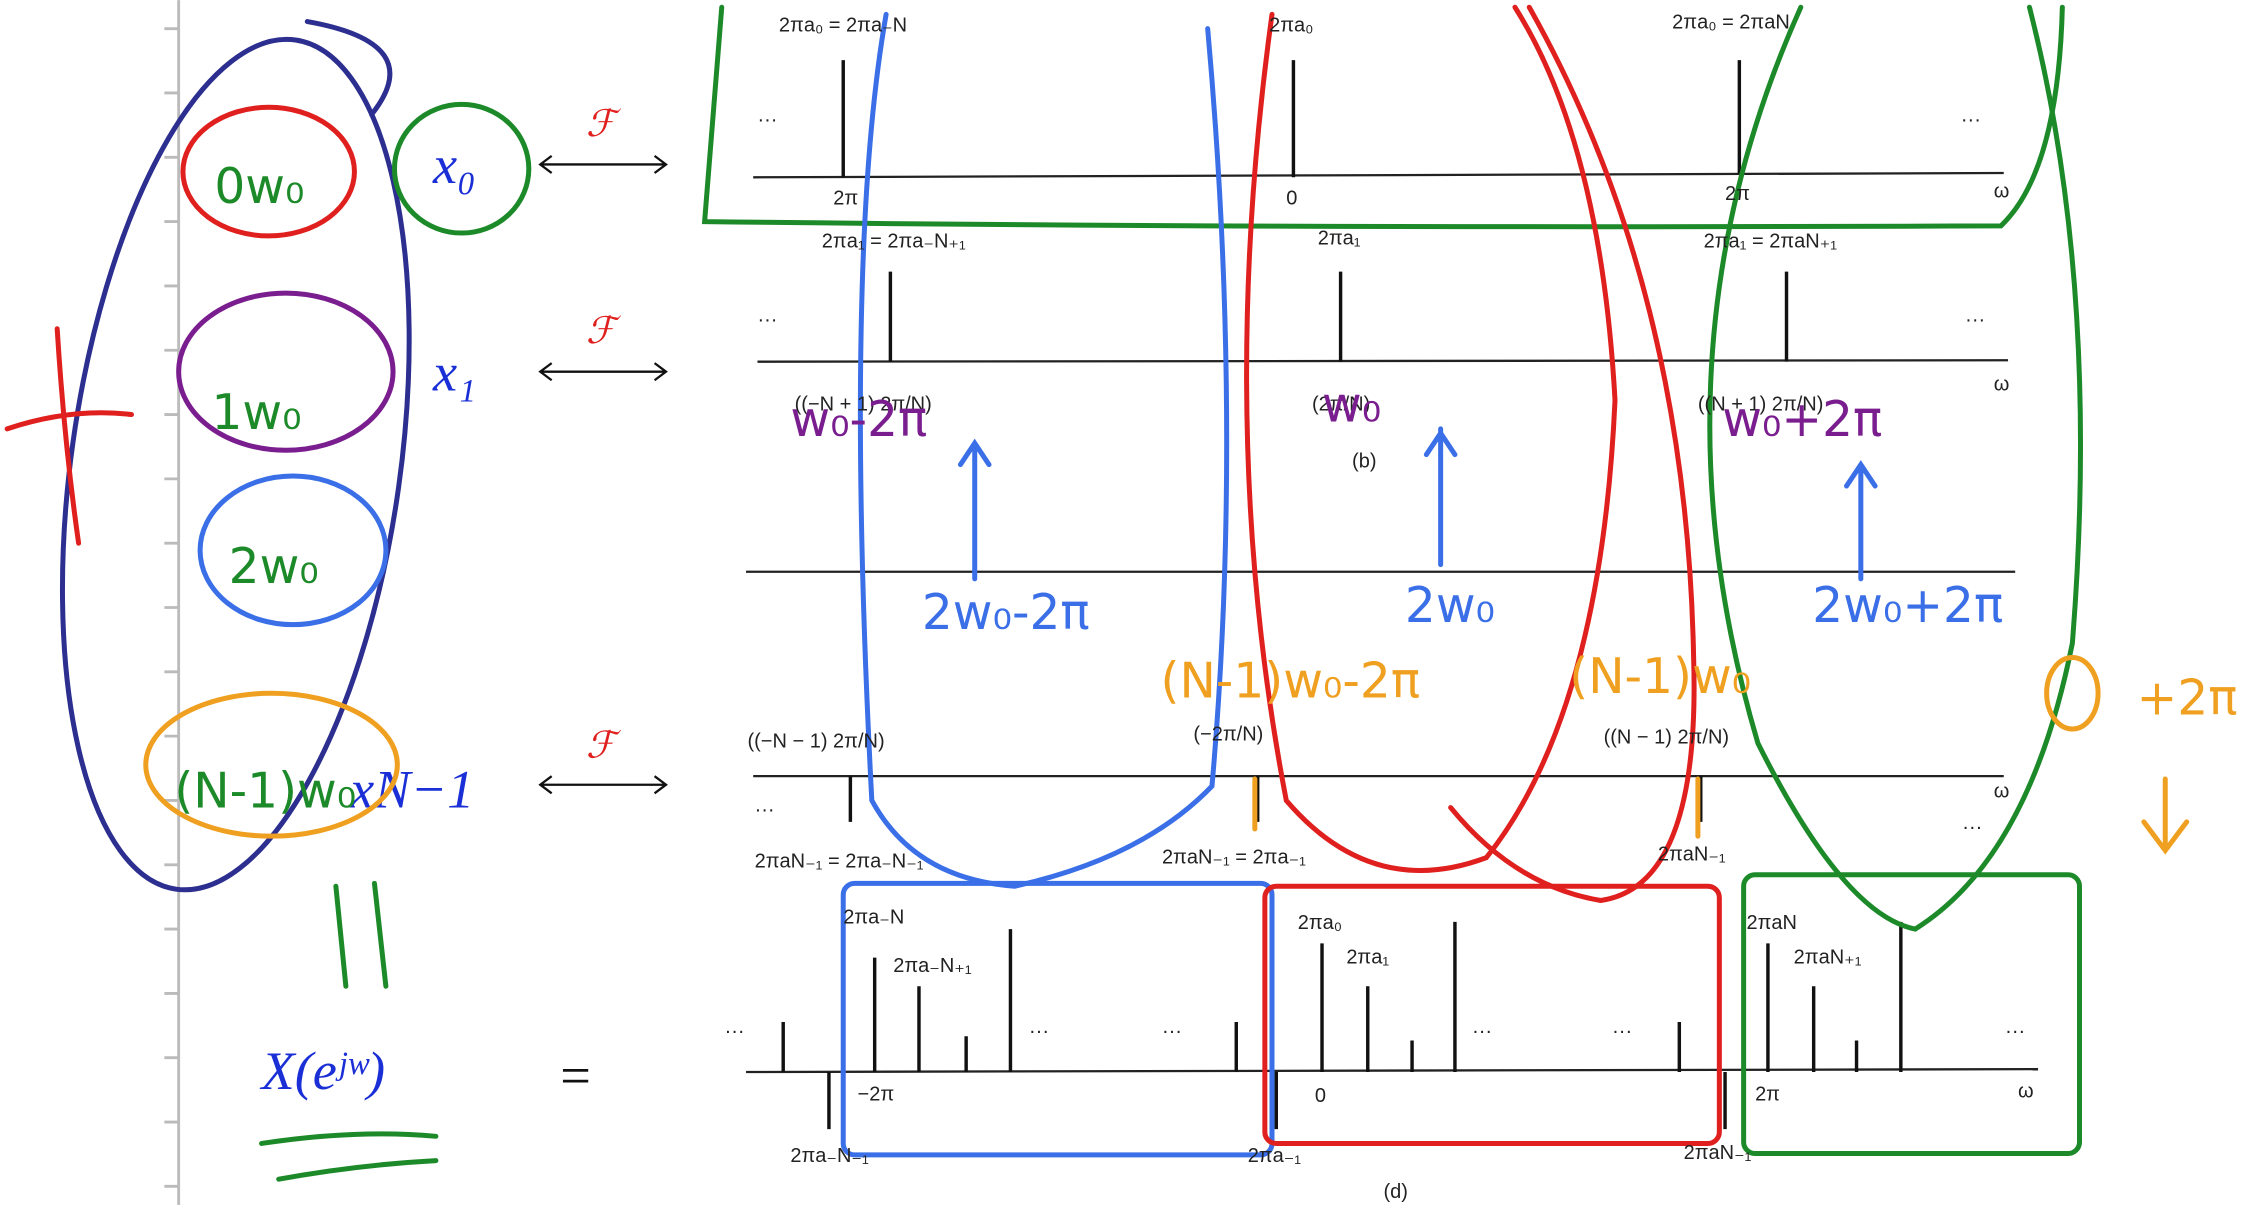 This screenshot has height=1205, width=2241. Describe the element at coordinates (829, 1156) in the screenshot. I see `figure-label: 2πa₋N₋₁` at that location.